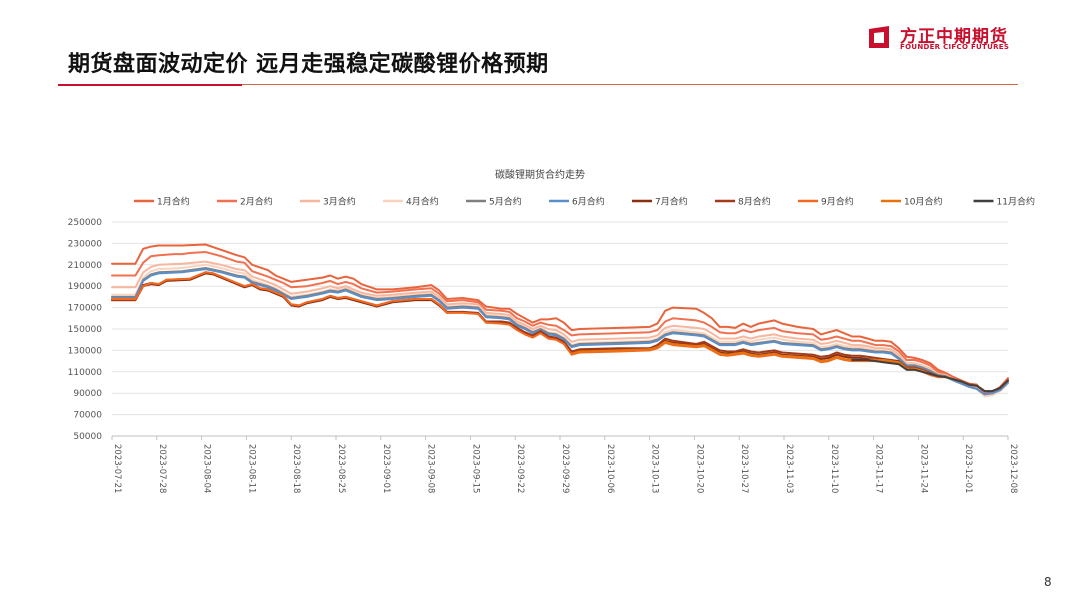 This screenshot has height=608, width=1080. Describe the element at coordinates (422, 202) in the screenshot. I see `legend-label: 4月合约` at that location.